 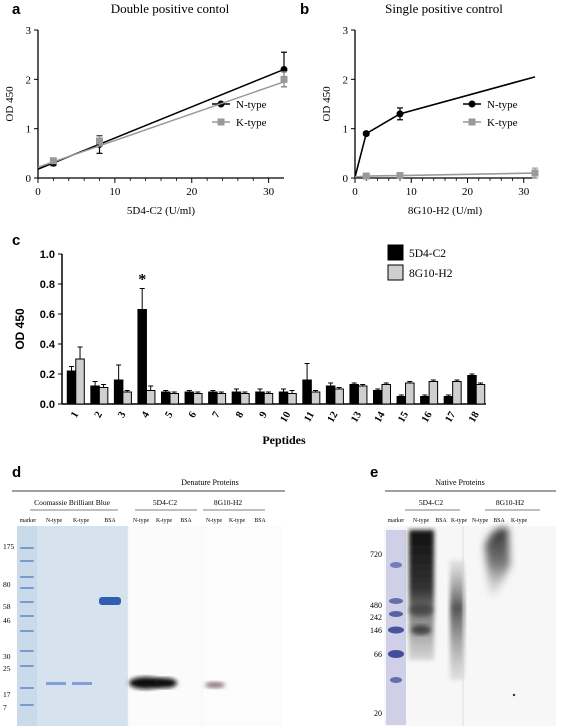 What do you see at coordinates (16, 9) in the screenshot?
I see `panel-a-letter: a` at bounding box center [16, 9].